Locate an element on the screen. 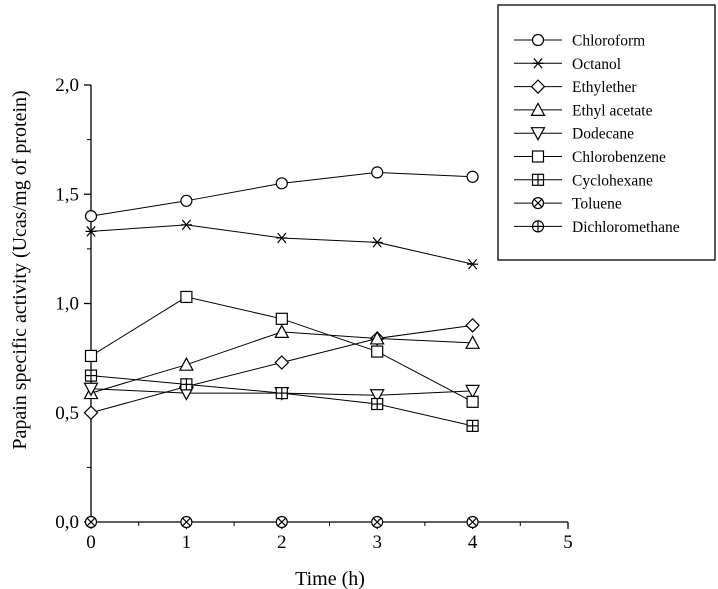  x-tick-label: 2 is located at coordinates (282, 542).